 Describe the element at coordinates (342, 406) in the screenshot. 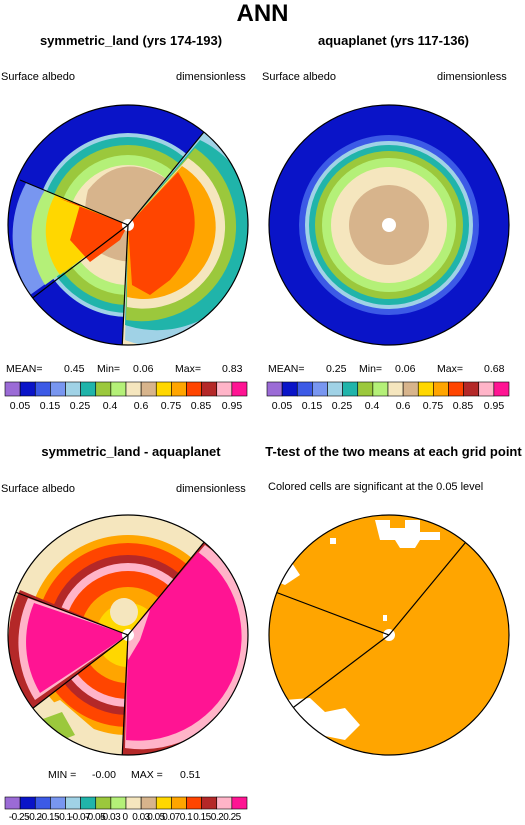

I see `cbar2-label: 0.25` at that location.